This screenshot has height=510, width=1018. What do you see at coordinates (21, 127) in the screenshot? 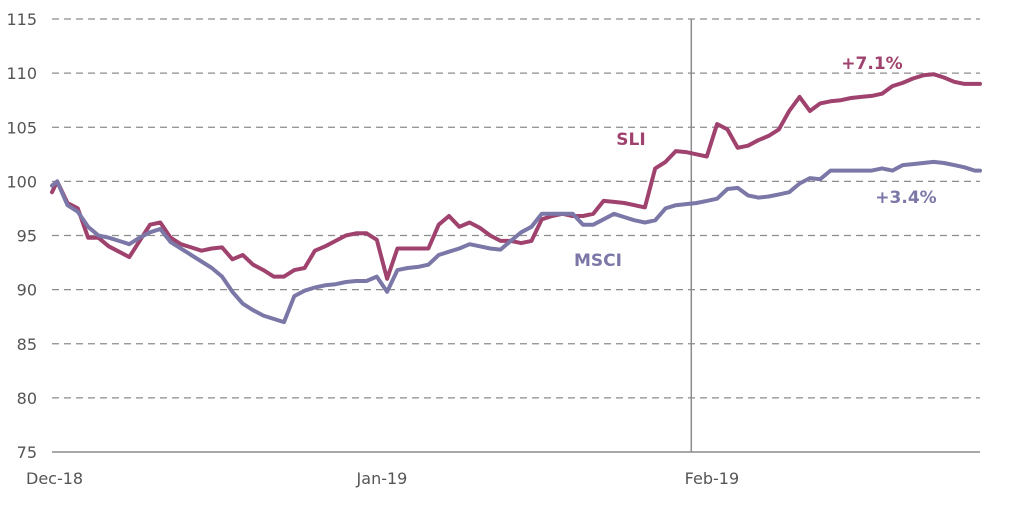
I see `y-tick-label: 105` at bounding box center [21, 127].